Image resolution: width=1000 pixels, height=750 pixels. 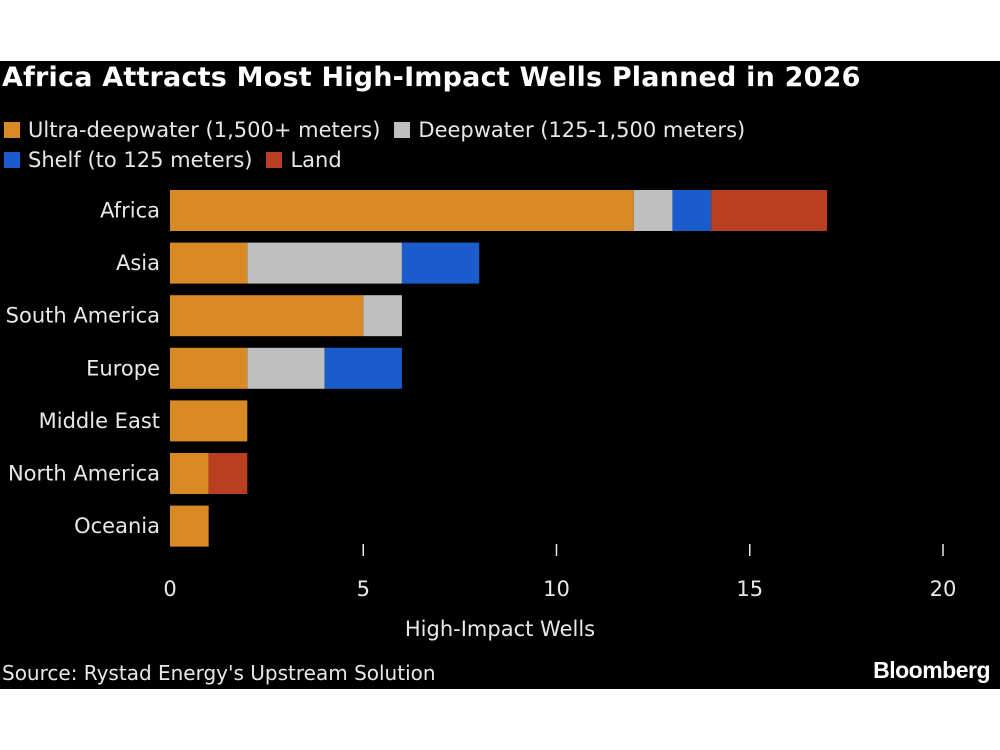 I want to click on category-label: Africa, so click(x=130, y=211).